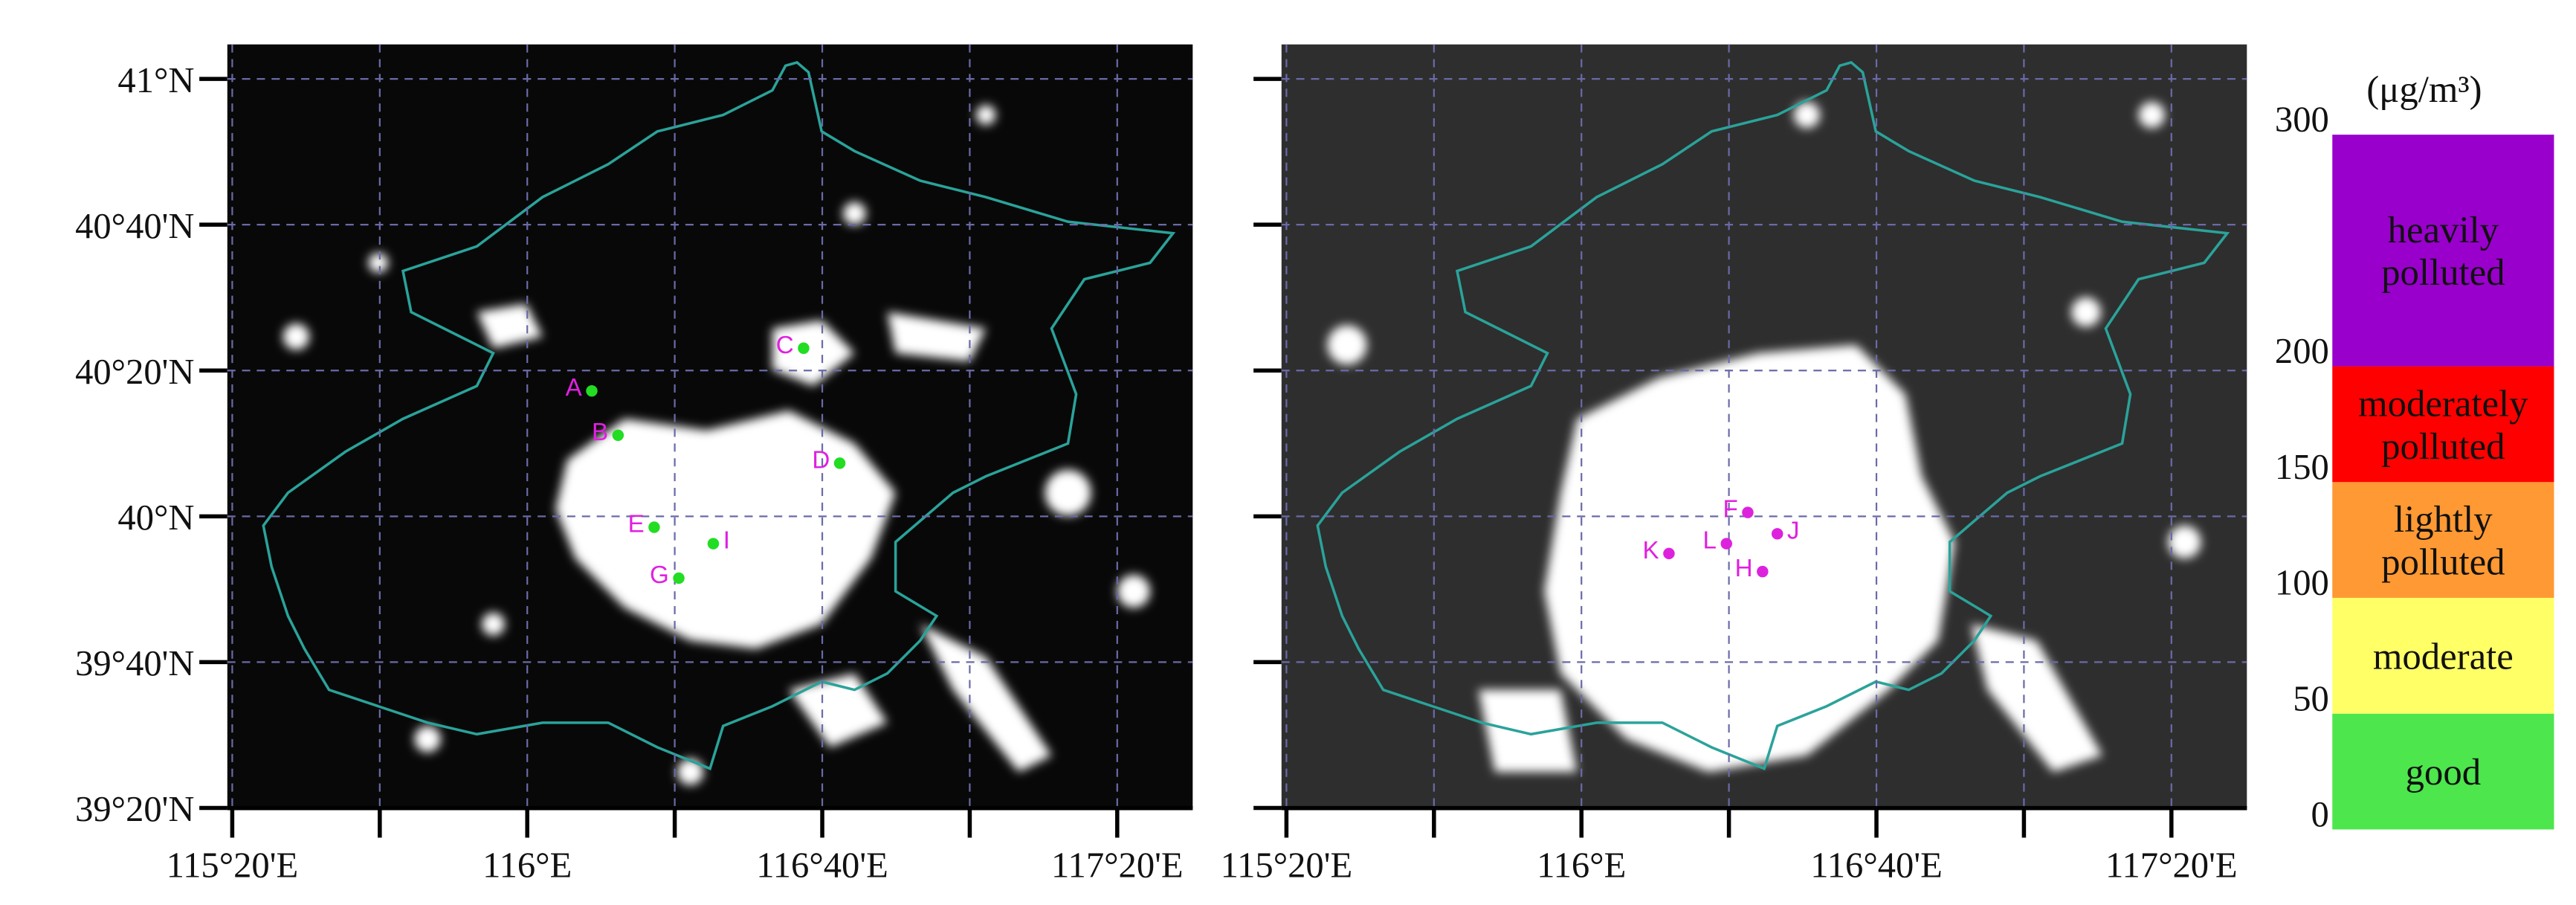 Image resolution: width=2576 pixels, height=905 pixels. I want to click on y-tick-label: 39°40'N, so click(134, 663).